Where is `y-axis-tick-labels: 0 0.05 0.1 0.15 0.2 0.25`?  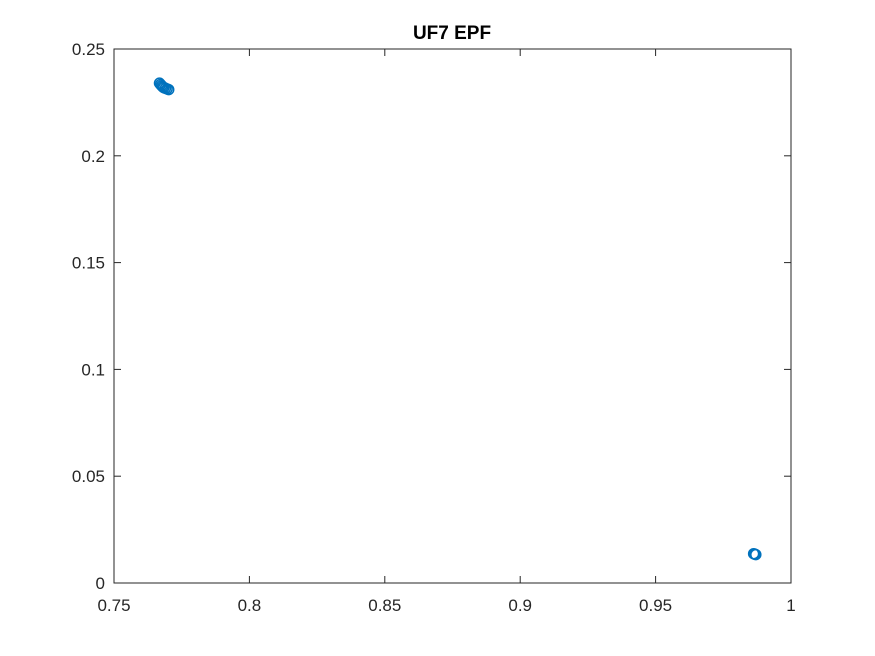 y-axis-tick-labels: 0 0.05 0.1 0.15 0.2 0.25 is located at coordinates (88, 316).